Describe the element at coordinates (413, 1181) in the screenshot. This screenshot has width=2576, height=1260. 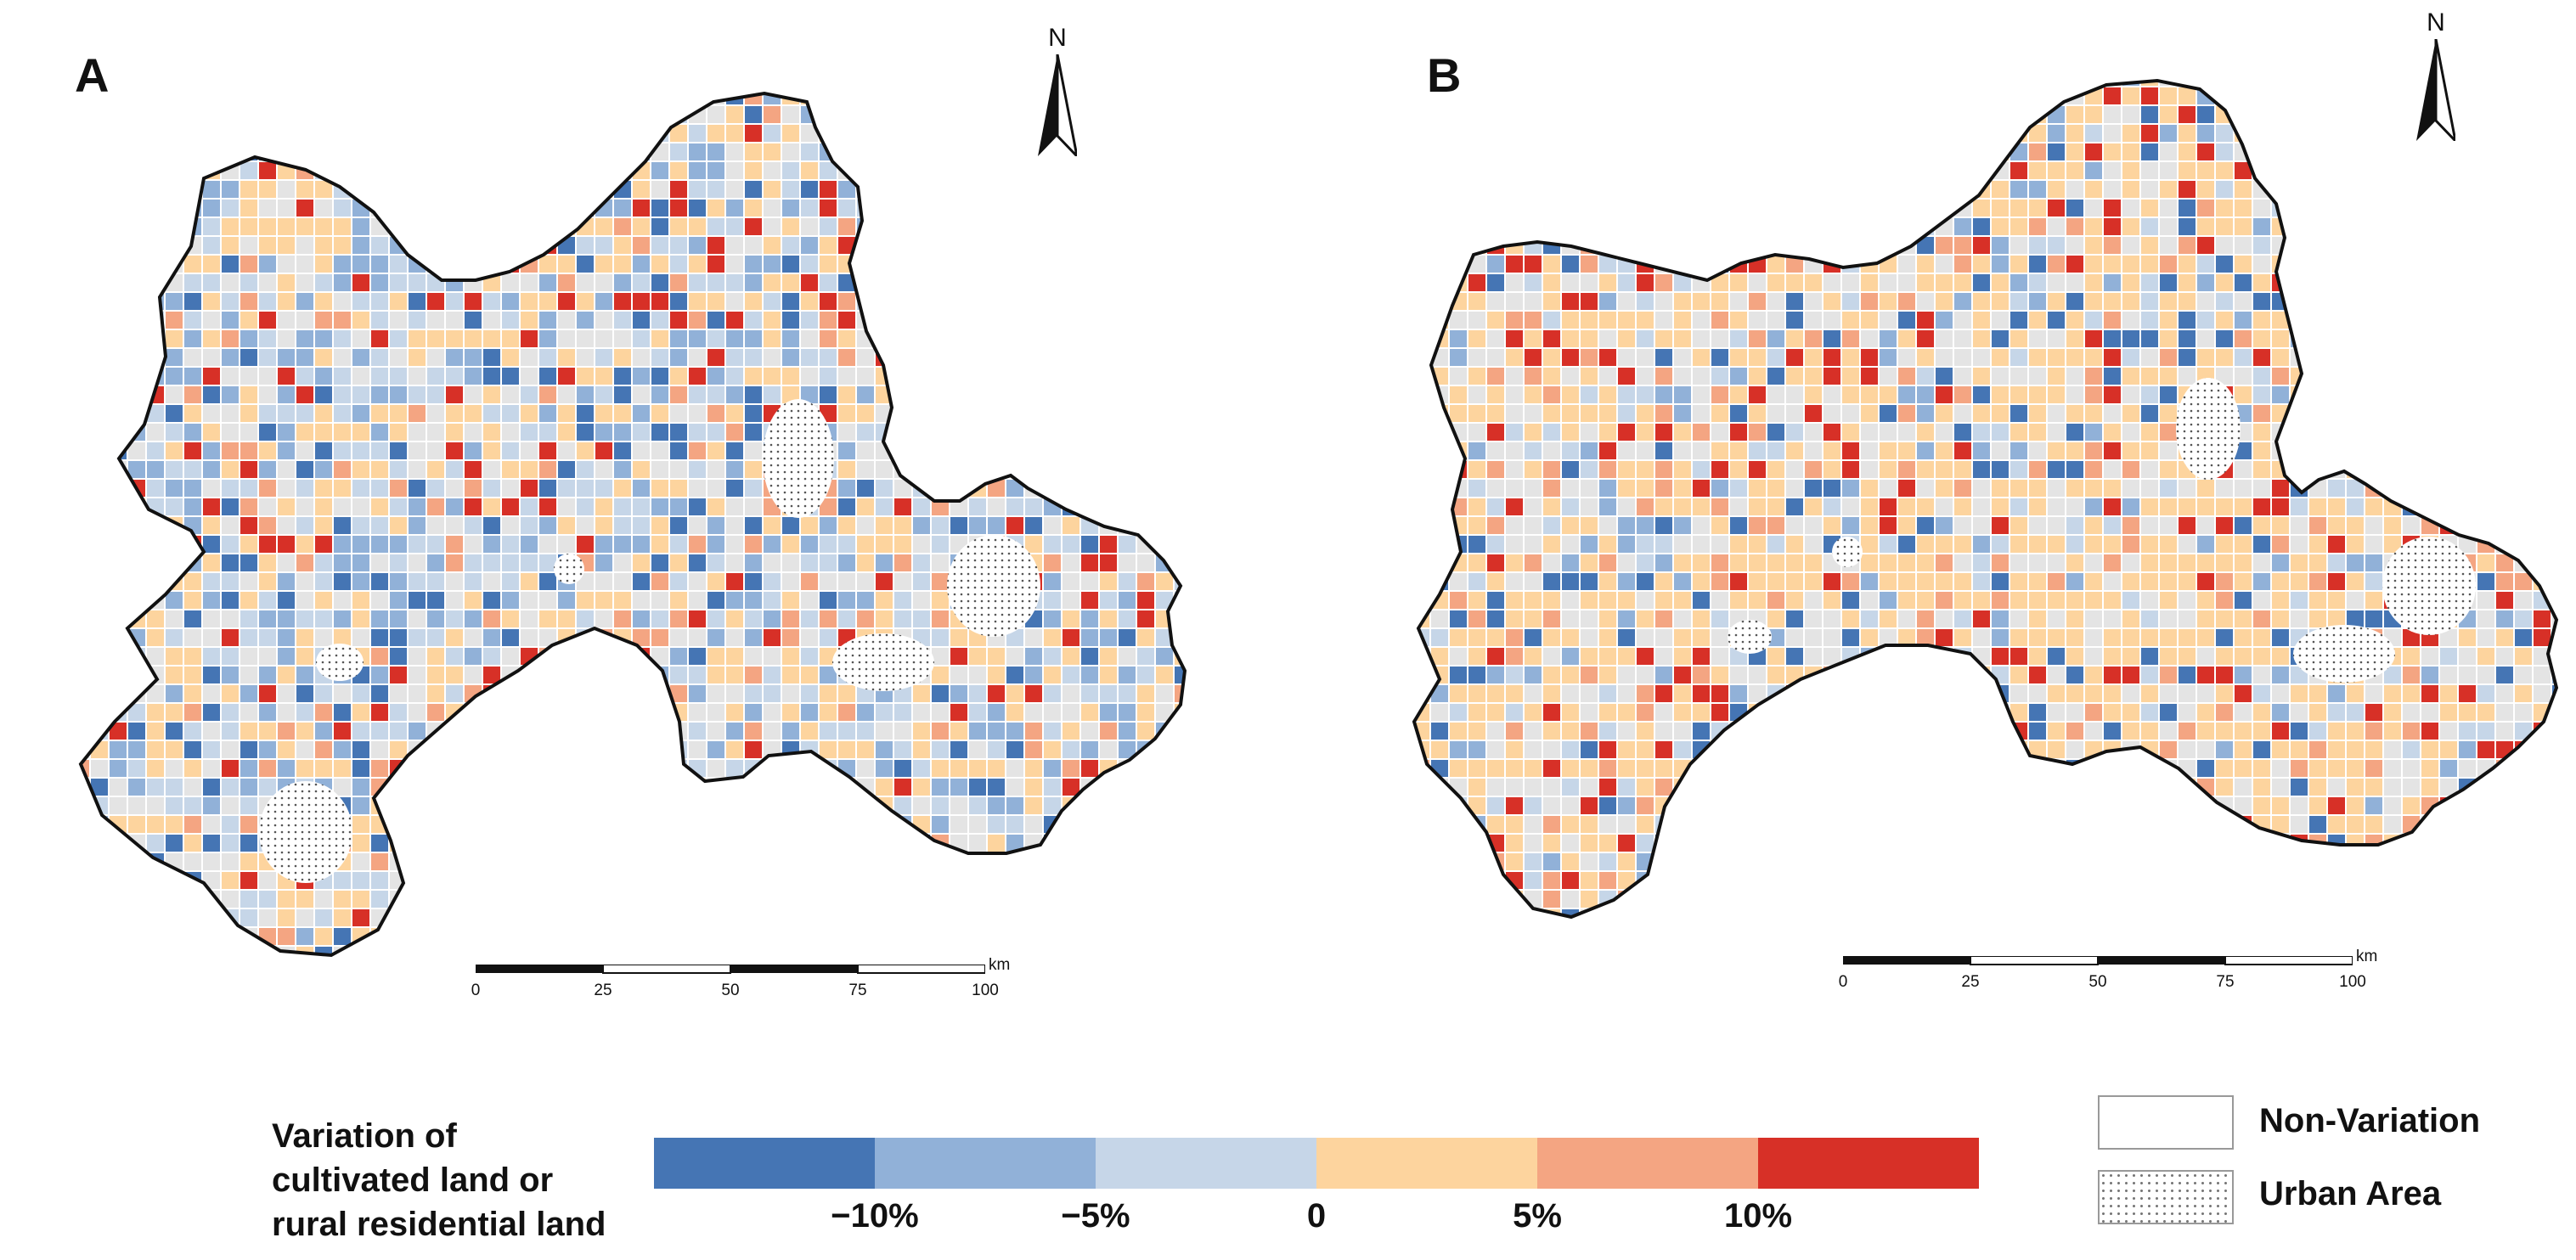
I see `legend-title-line: cultivated land or` at that location.